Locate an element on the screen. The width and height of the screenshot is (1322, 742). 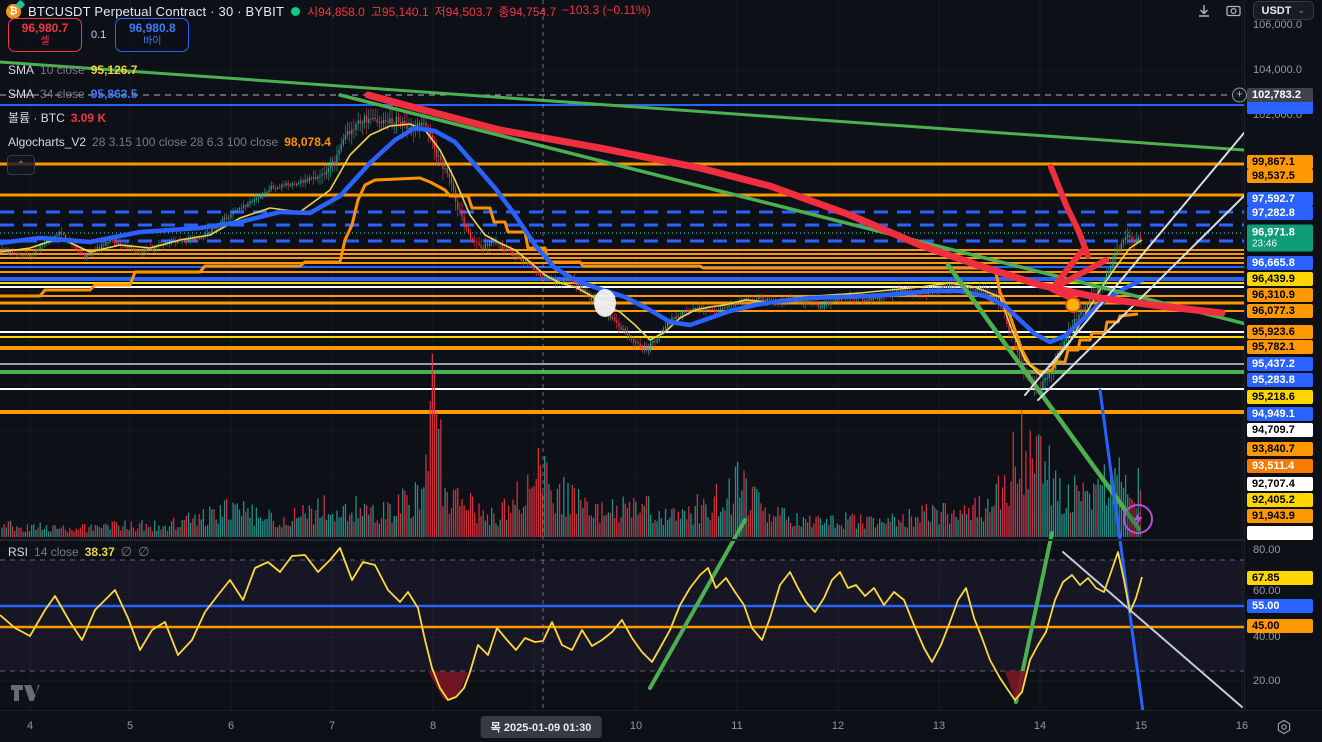
market-status-icon is located at coordinates (296, 11).